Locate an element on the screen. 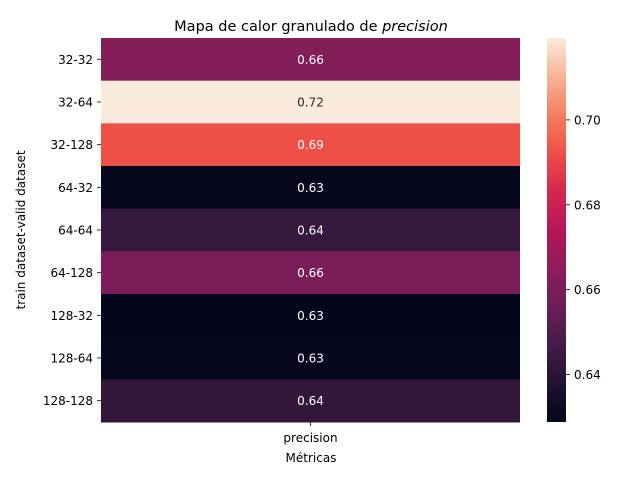  y-tick-label: 32-128 is located at coordinates (71, 145).